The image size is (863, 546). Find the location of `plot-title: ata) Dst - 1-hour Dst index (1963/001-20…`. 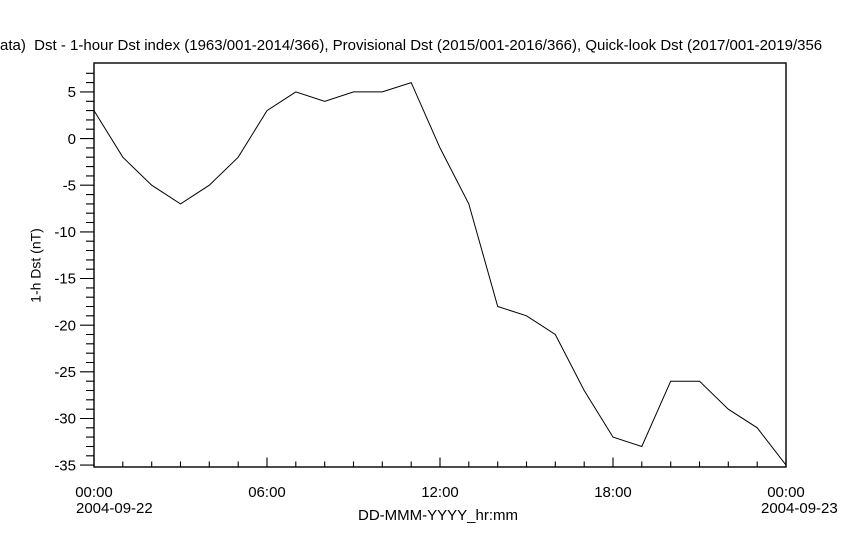

plot-title: ata) Dst - 1-hour Dst index (1963/001-20… is located at coordinates (411, 45).